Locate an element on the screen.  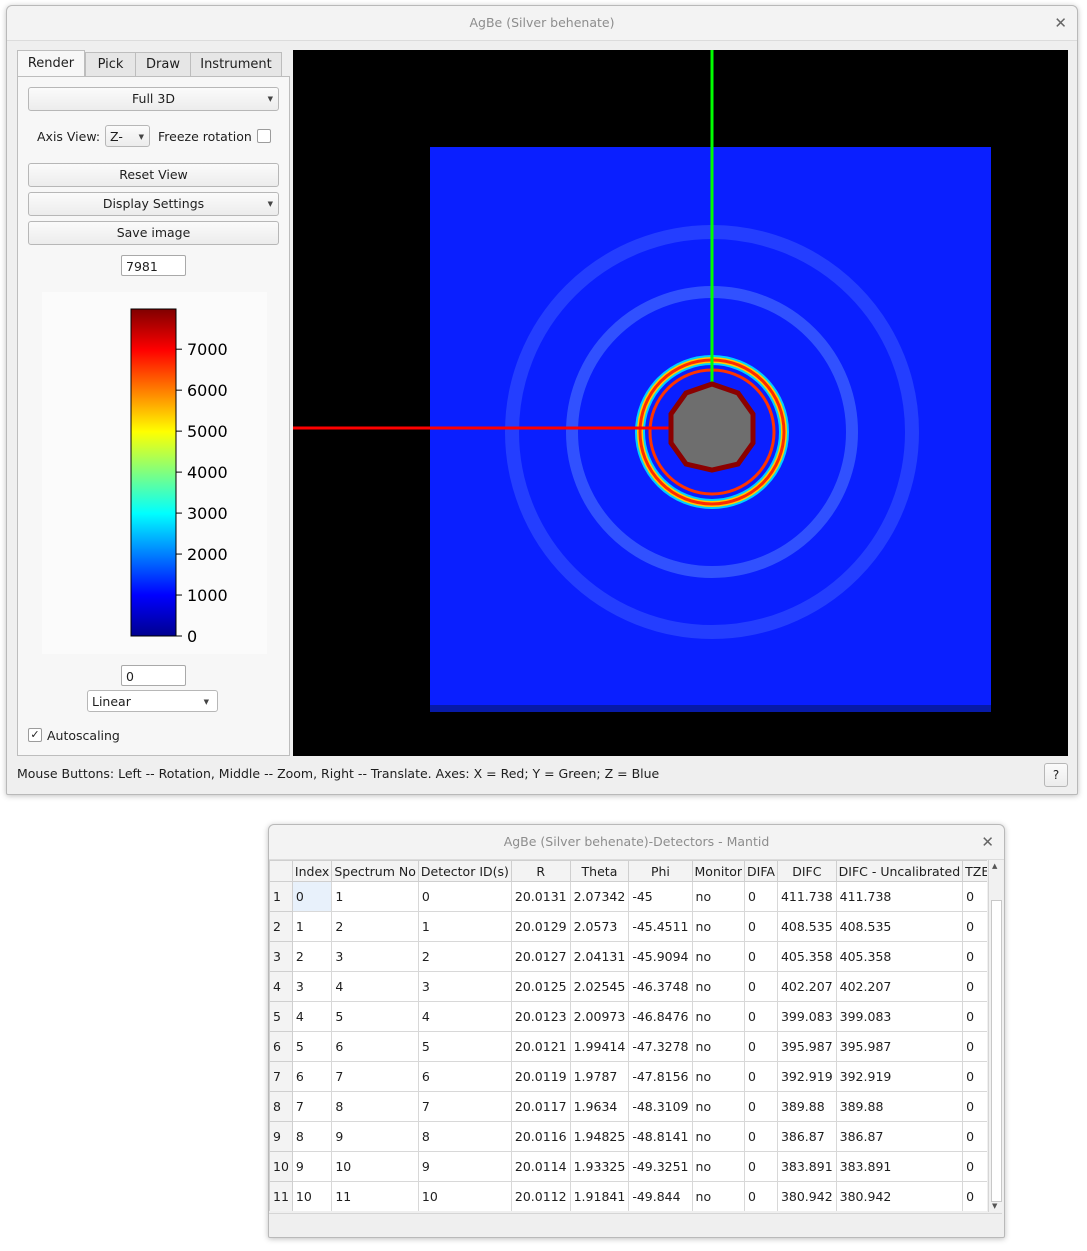
table-cell: 20.0114 is located at coordinates (540, 1166).